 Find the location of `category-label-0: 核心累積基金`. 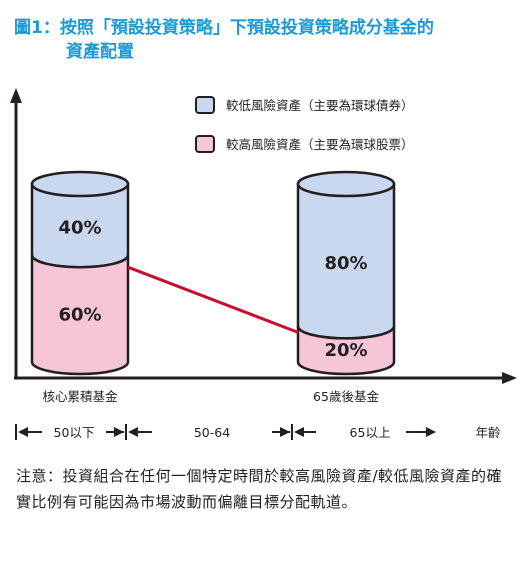

category-label-0: 核心累積基金 is located at coordinates (80, 396).